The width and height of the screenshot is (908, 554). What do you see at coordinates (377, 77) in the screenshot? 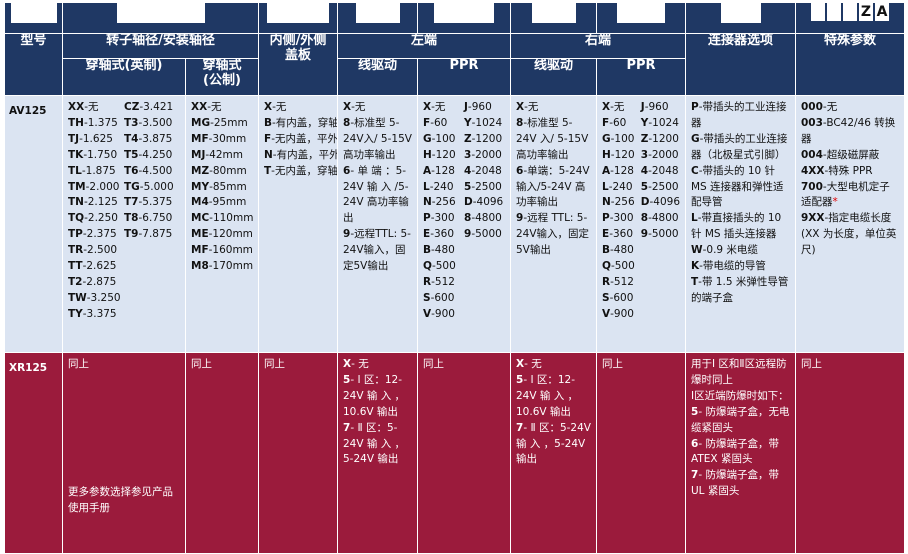
I see `header-left-driver: 线驱动` at bounding box center [377, 77].